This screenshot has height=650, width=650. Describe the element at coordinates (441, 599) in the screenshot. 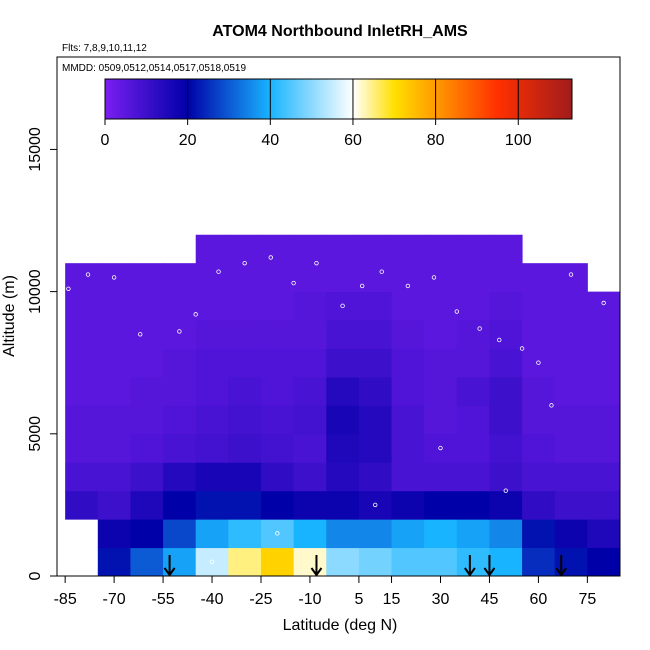

I see `x-tick-label: 30` at that location.